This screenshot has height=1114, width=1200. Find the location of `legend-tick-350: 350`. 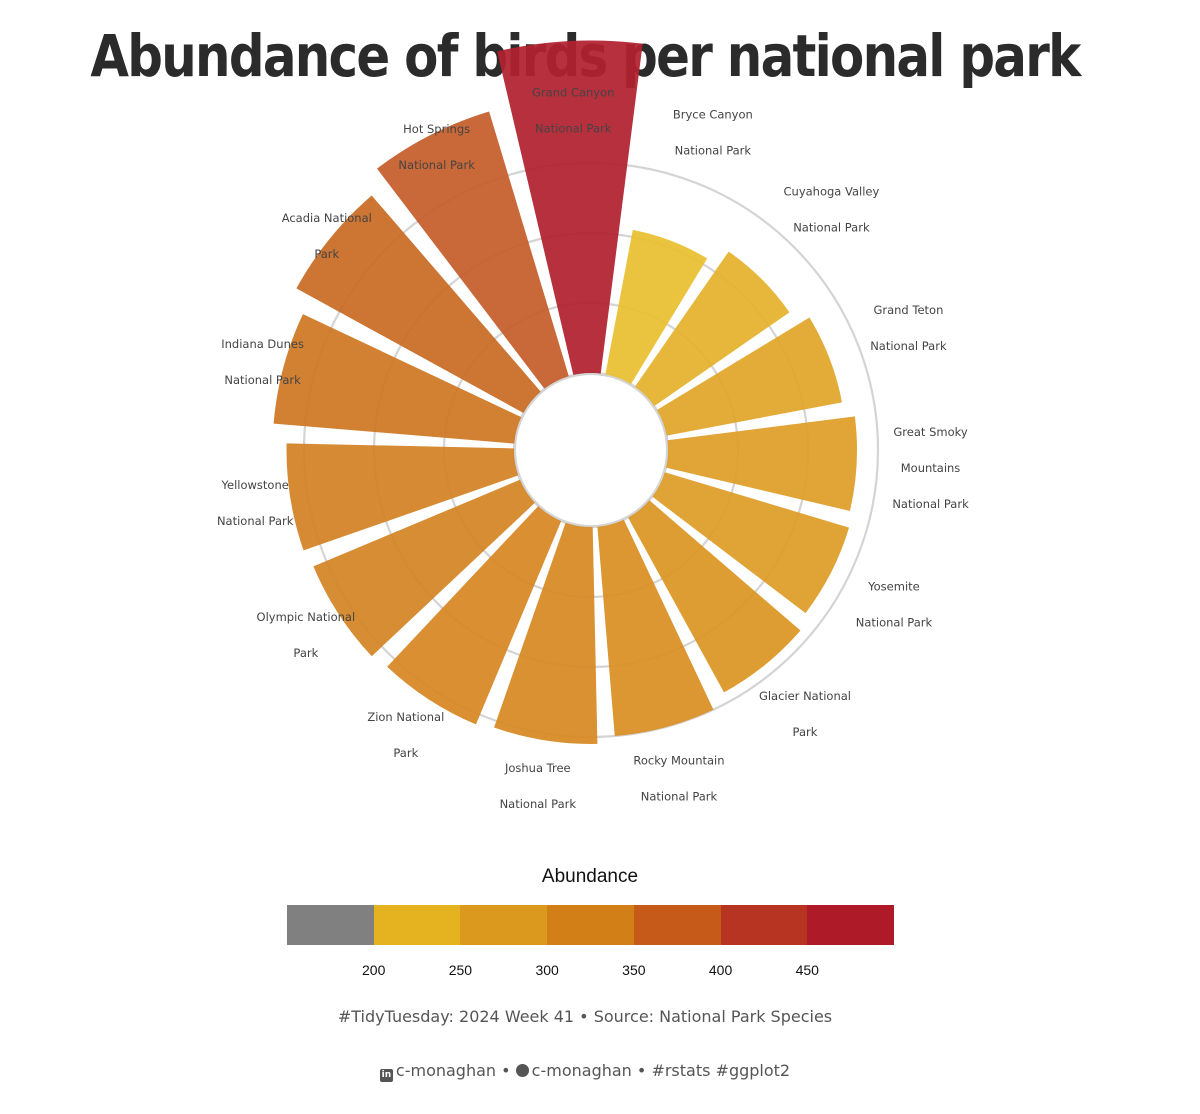

legend-tick-350: 350 is located at coordinates (634, 970).